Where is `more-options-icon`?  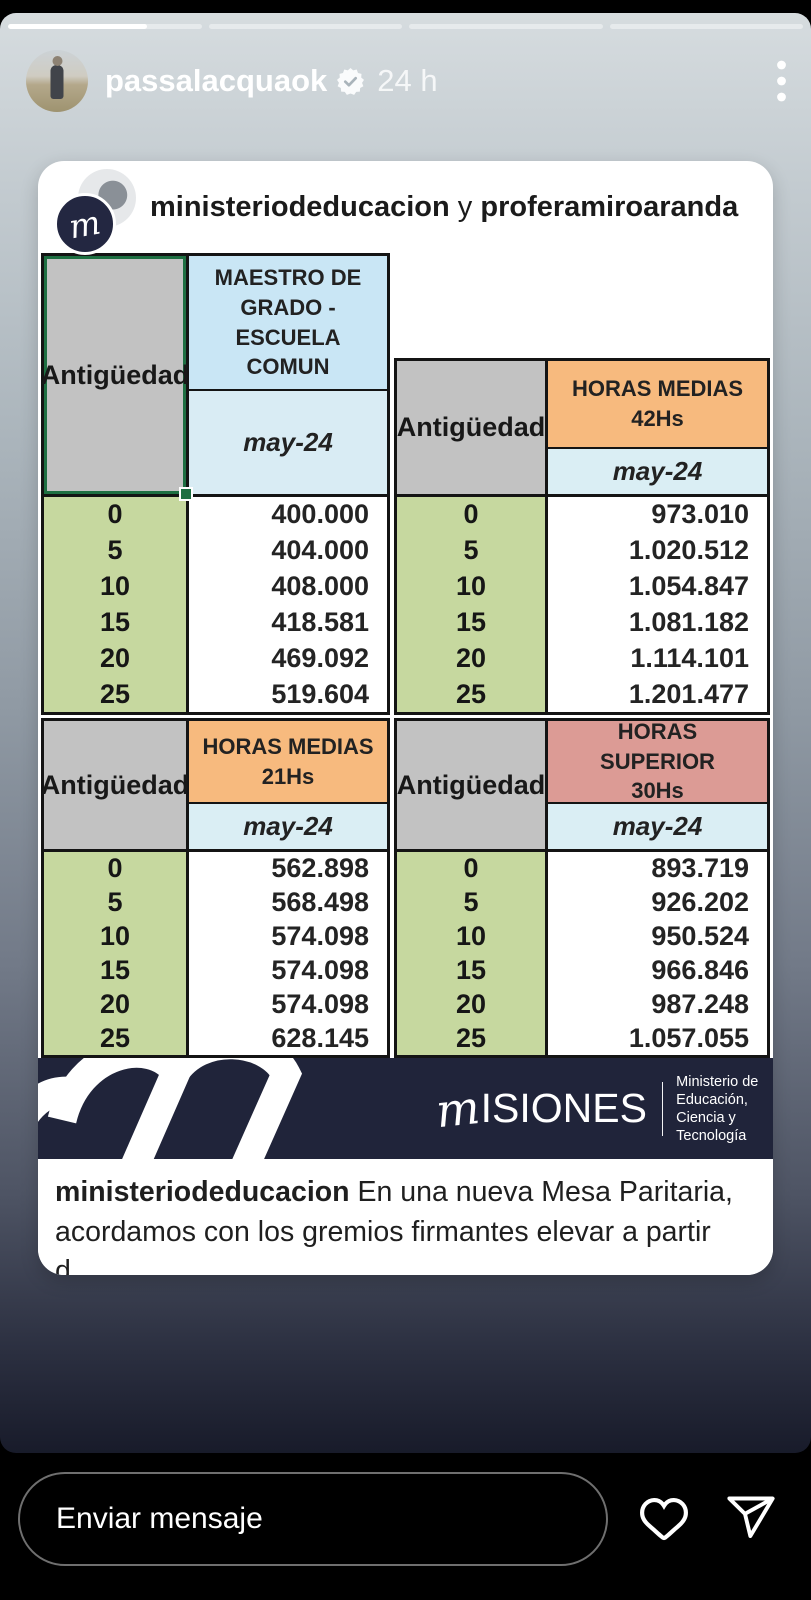
more-options-icon is located at coordinates (781, 81).